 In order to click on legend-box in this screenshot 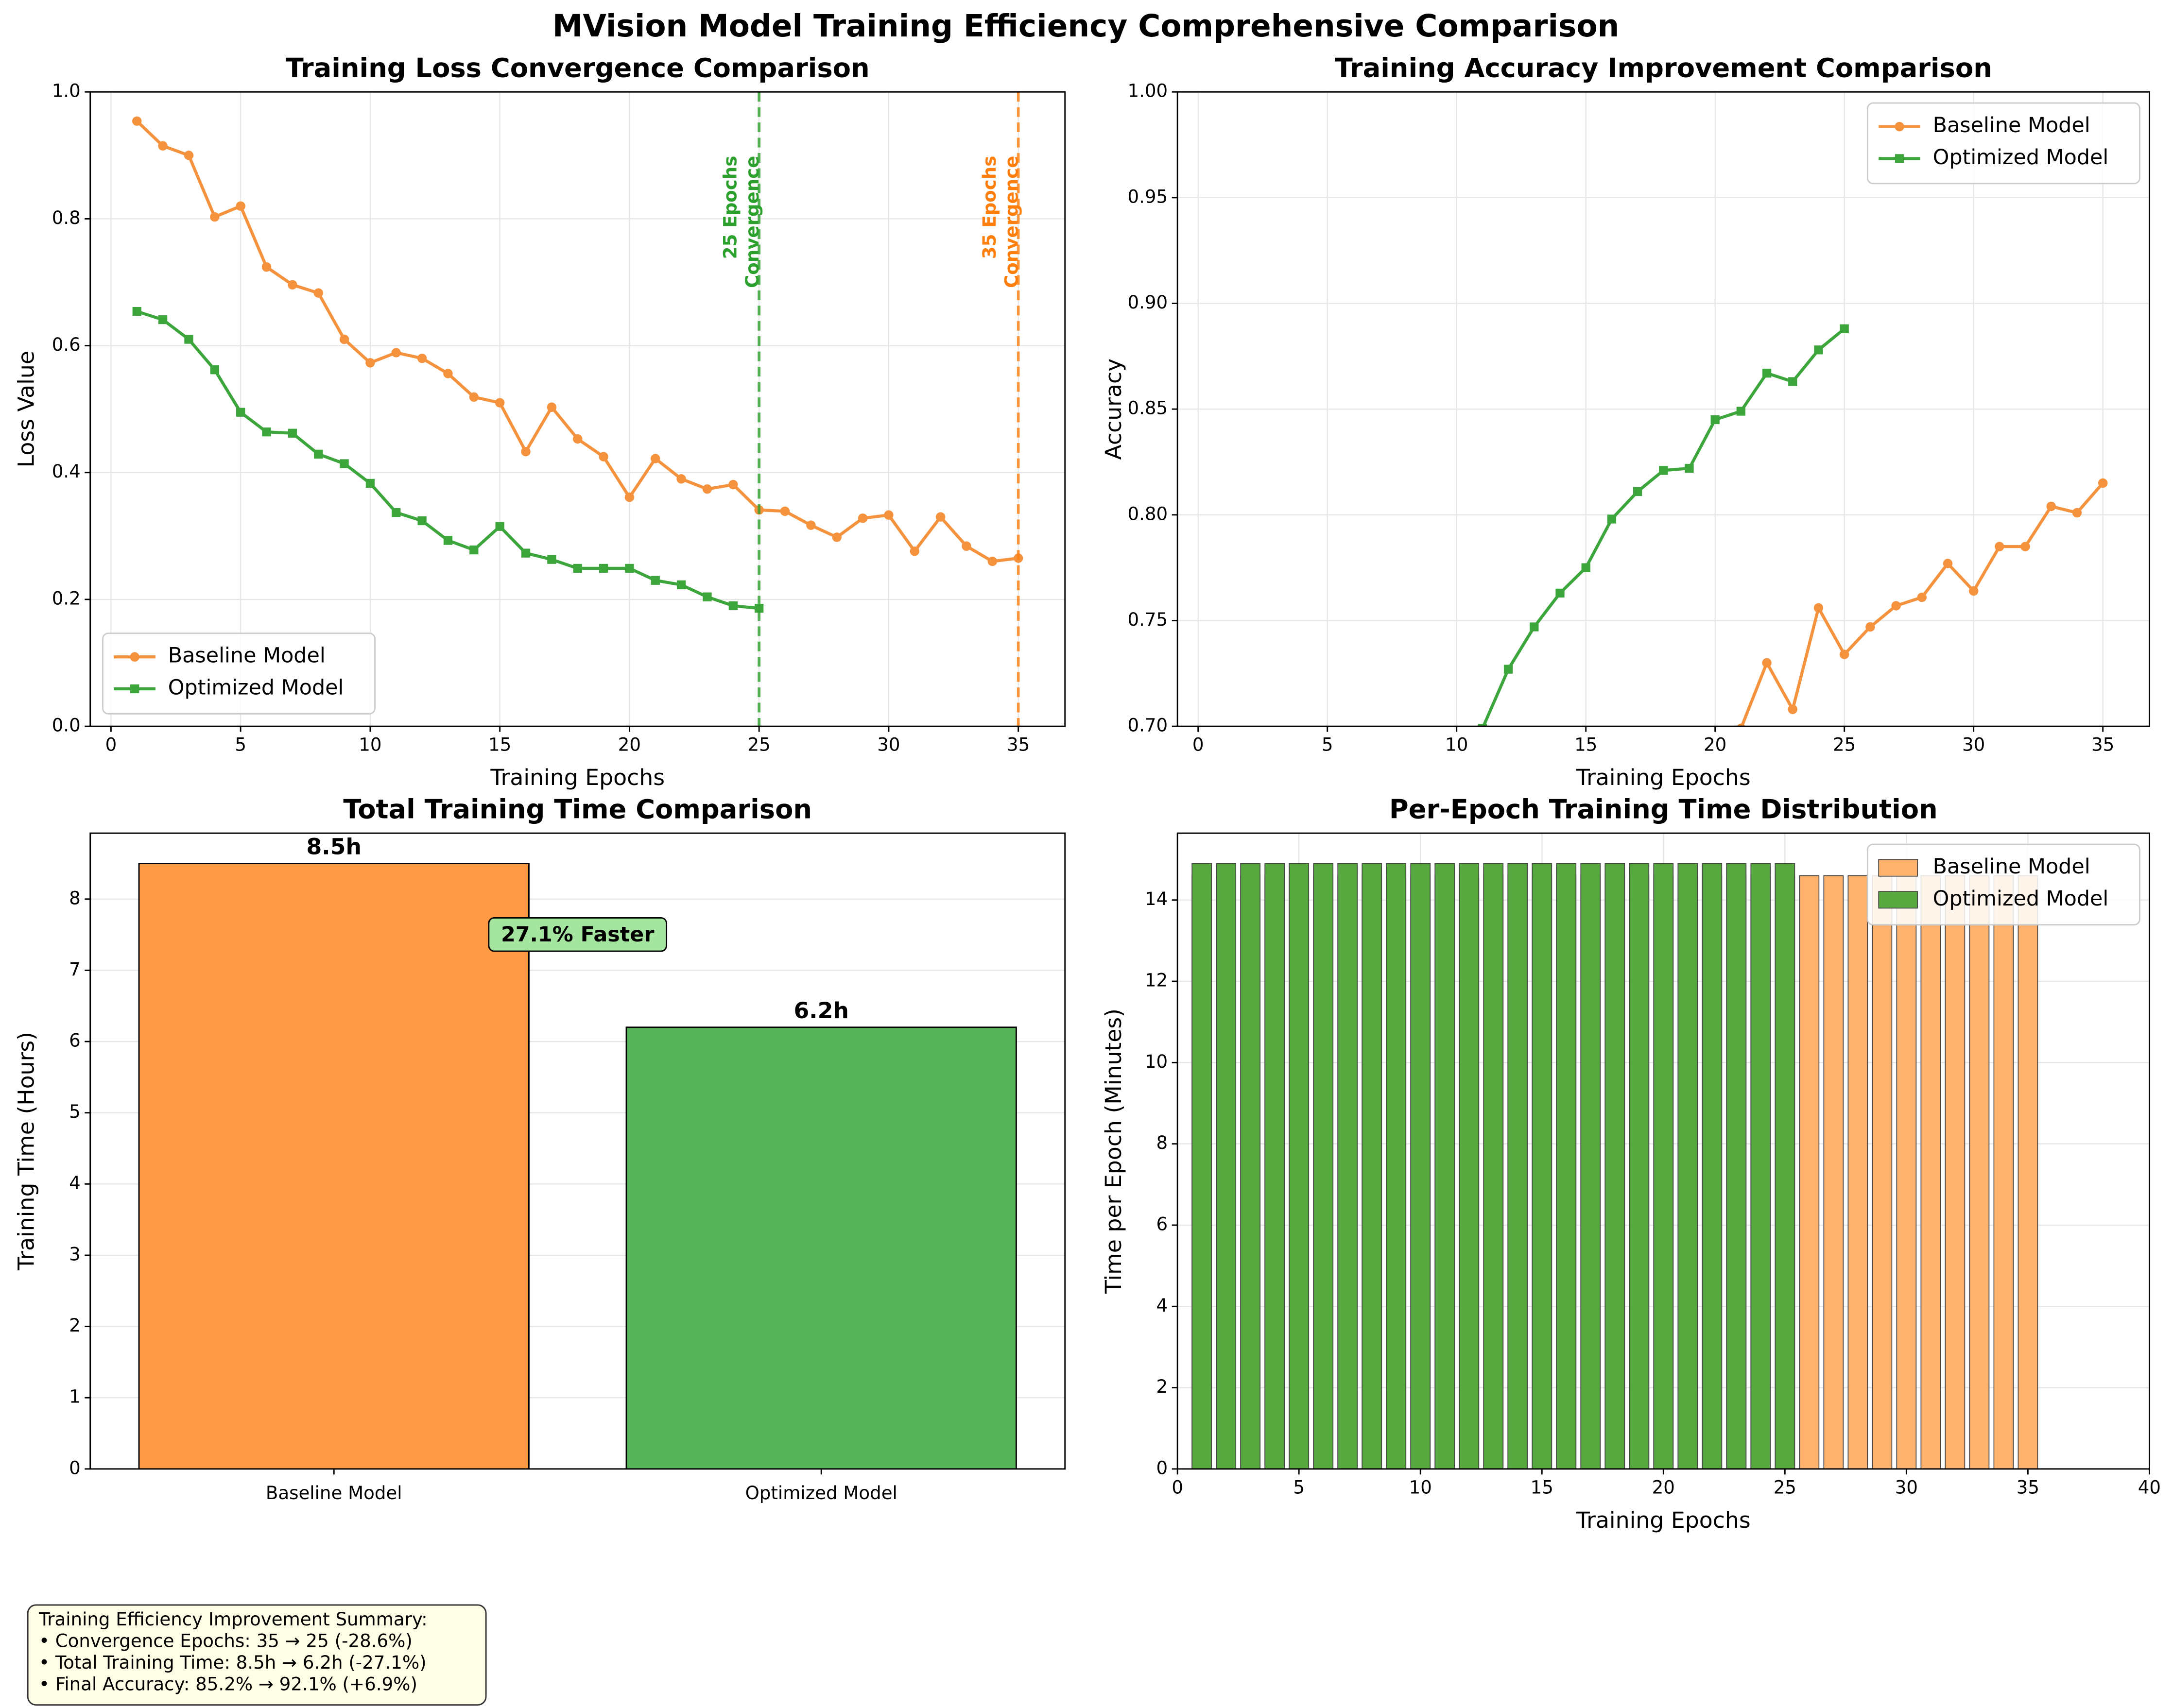, I will do `click(2003, 884)`.